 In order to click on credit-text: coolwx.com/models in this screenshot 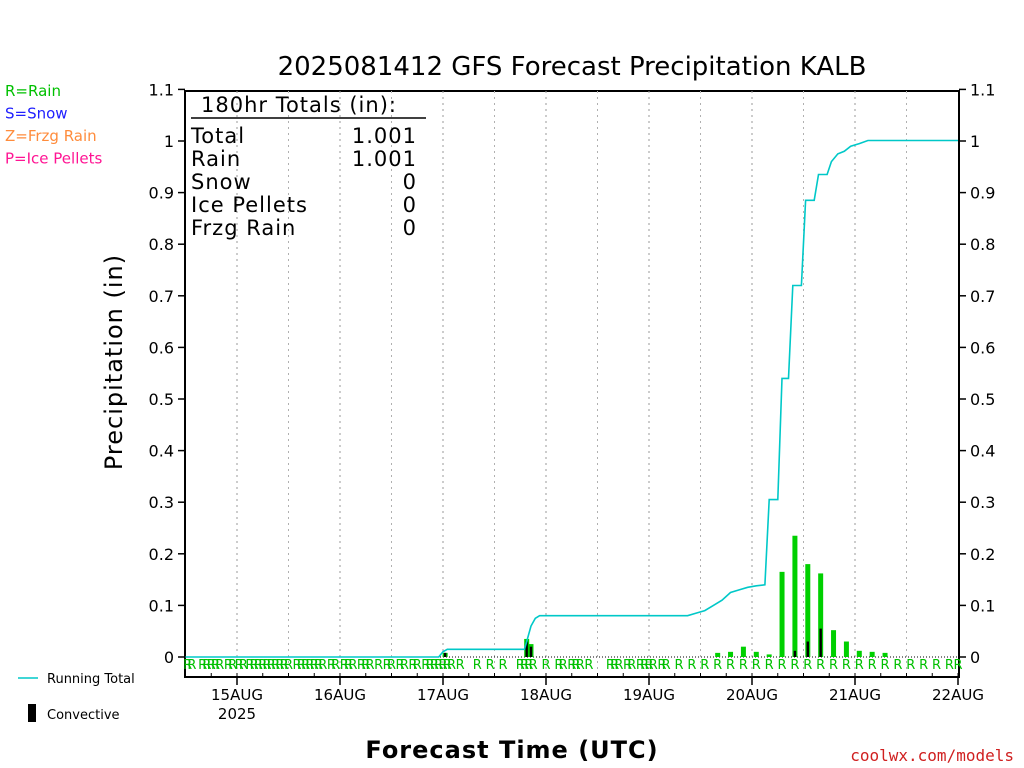, I will do `click(932, 755)`.